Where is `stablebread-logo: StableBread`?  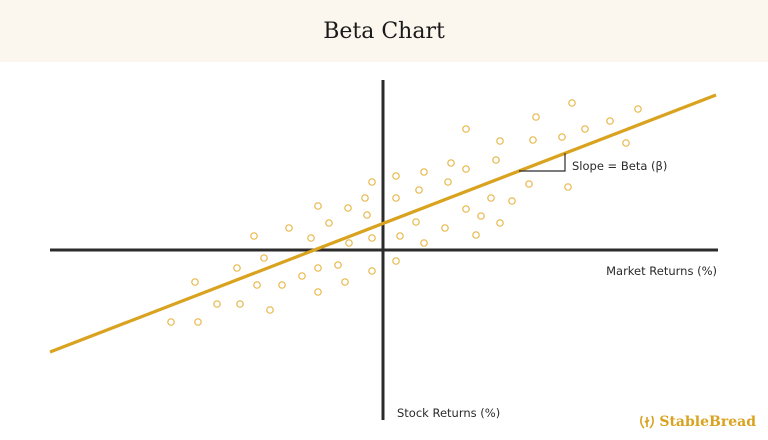
stablebread-logo: StableBread is located at coordinates (697, 422).